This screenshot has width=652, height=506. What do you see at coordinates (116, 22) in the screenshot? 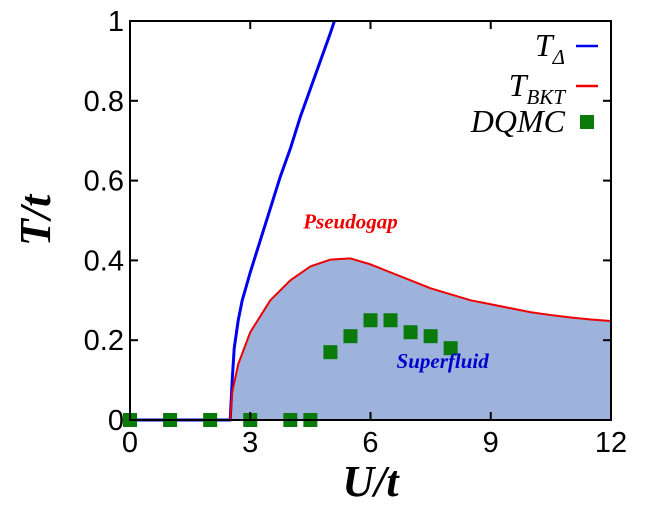
I see `y-tick-label: 1` at bounding box center [116, 22].